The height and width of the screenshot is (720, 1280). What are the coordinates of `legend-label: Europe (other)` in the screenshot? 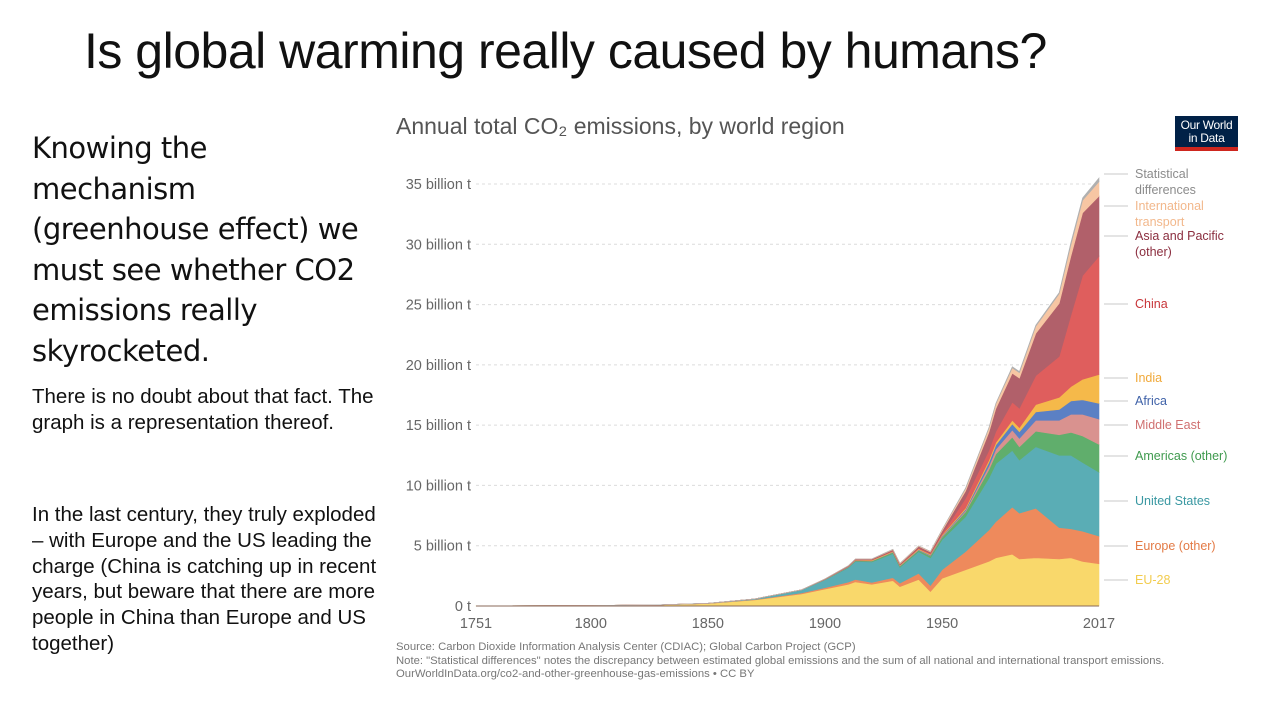 It's located at (1175, 546).